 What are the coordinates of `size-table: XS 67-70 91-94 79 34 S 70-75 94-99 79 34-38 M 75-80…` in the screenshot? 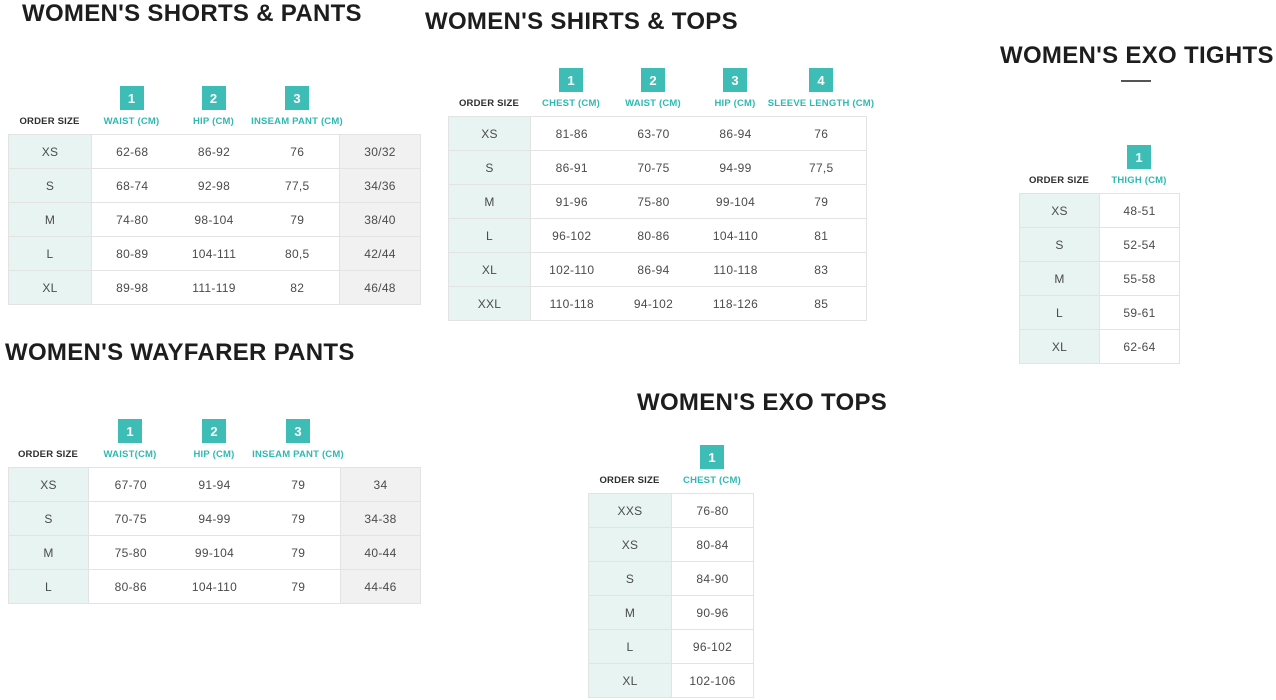 It's located at (214, 535).